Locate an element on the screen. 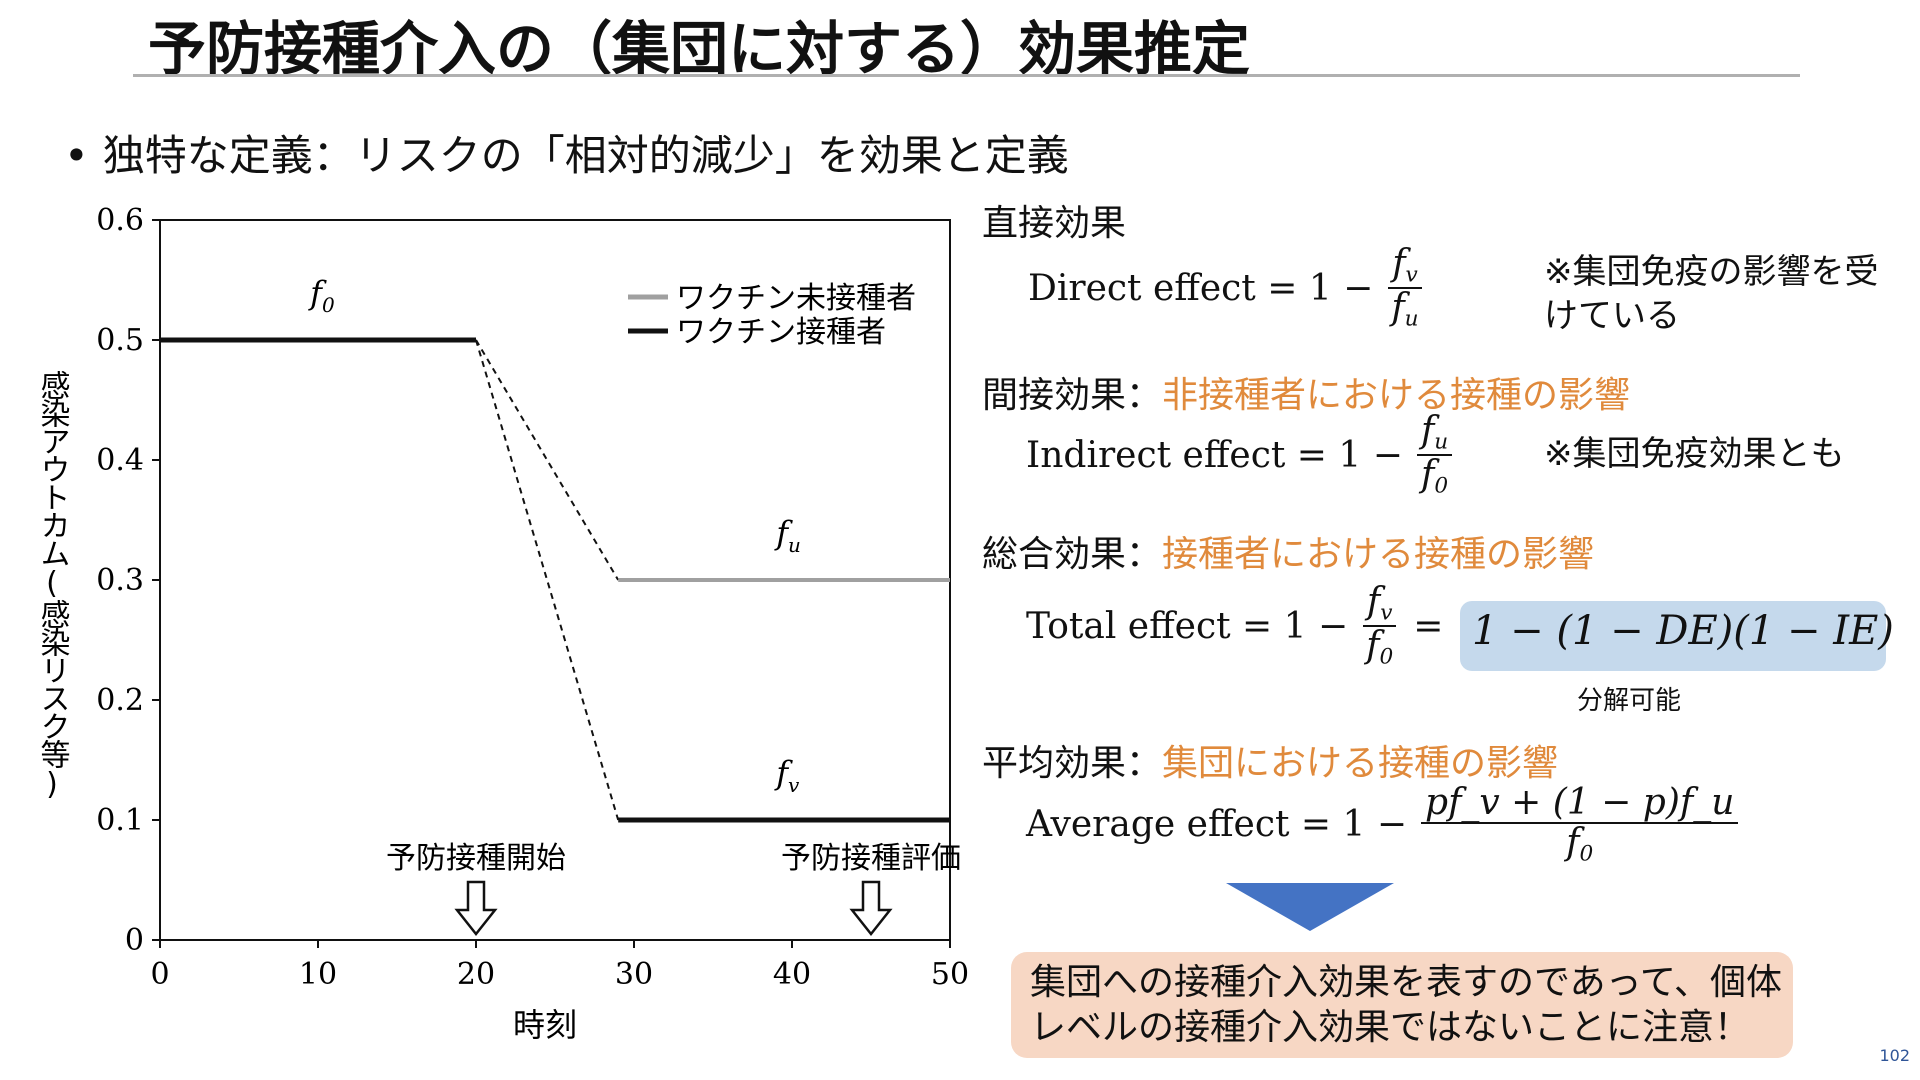 This screenshot has height=1080, width=1920. direct-effect-fraction: fv fu is located at coordinates (1404, 288).